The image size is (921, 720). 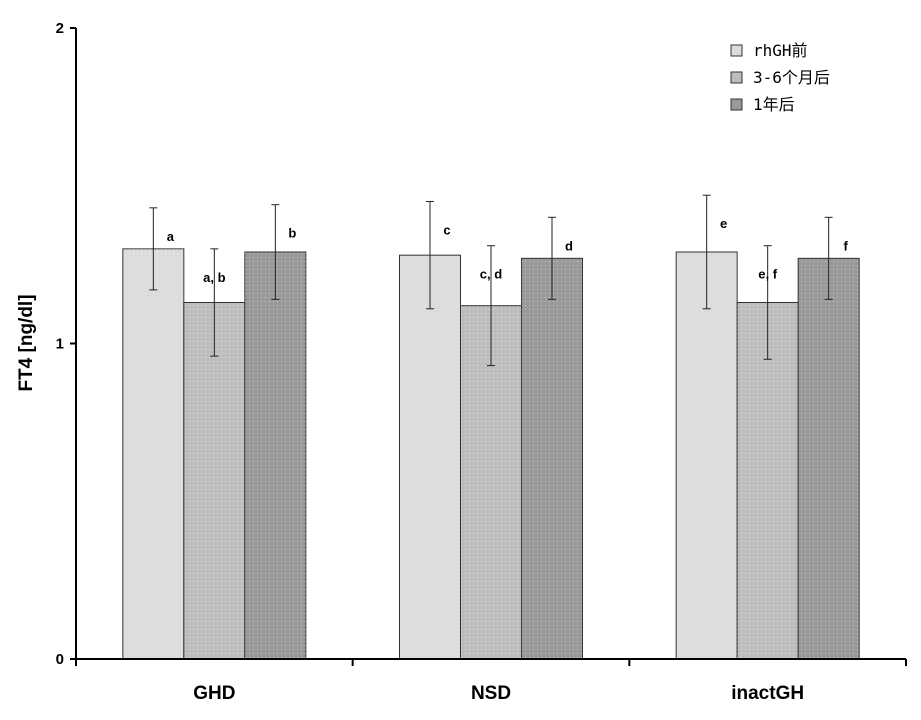 What do you see at coordinates (791, 77) in the screenshot?
I see `legend-label-1: 3-6个月后` at bounding box center [791, 77].